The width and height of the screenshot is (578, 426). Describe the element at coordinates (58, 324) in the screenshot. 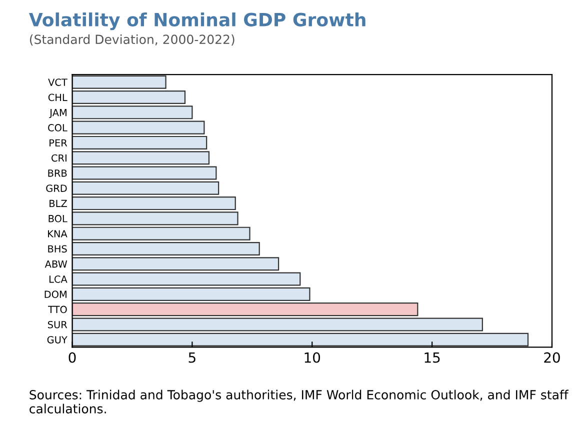

I see `y-tick-label: SUR` at that location.